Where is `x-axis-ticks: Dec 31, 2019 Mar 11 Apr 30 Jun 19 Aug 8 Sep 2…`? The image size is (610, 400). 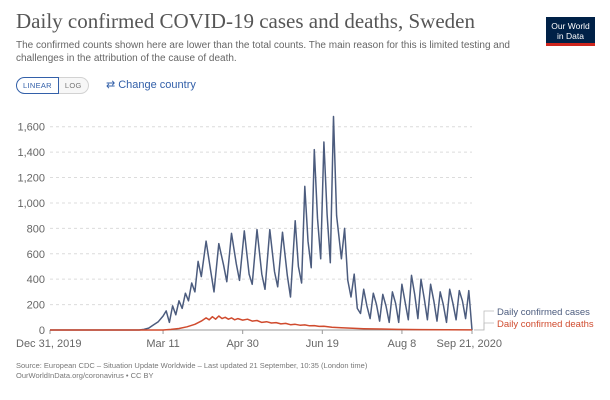
x-axis-ticks: Dec 31, 2019 Mar 11 Apr 30 Jun 19 Aug 8 Sep 2… is located at coordinates (259, 340).